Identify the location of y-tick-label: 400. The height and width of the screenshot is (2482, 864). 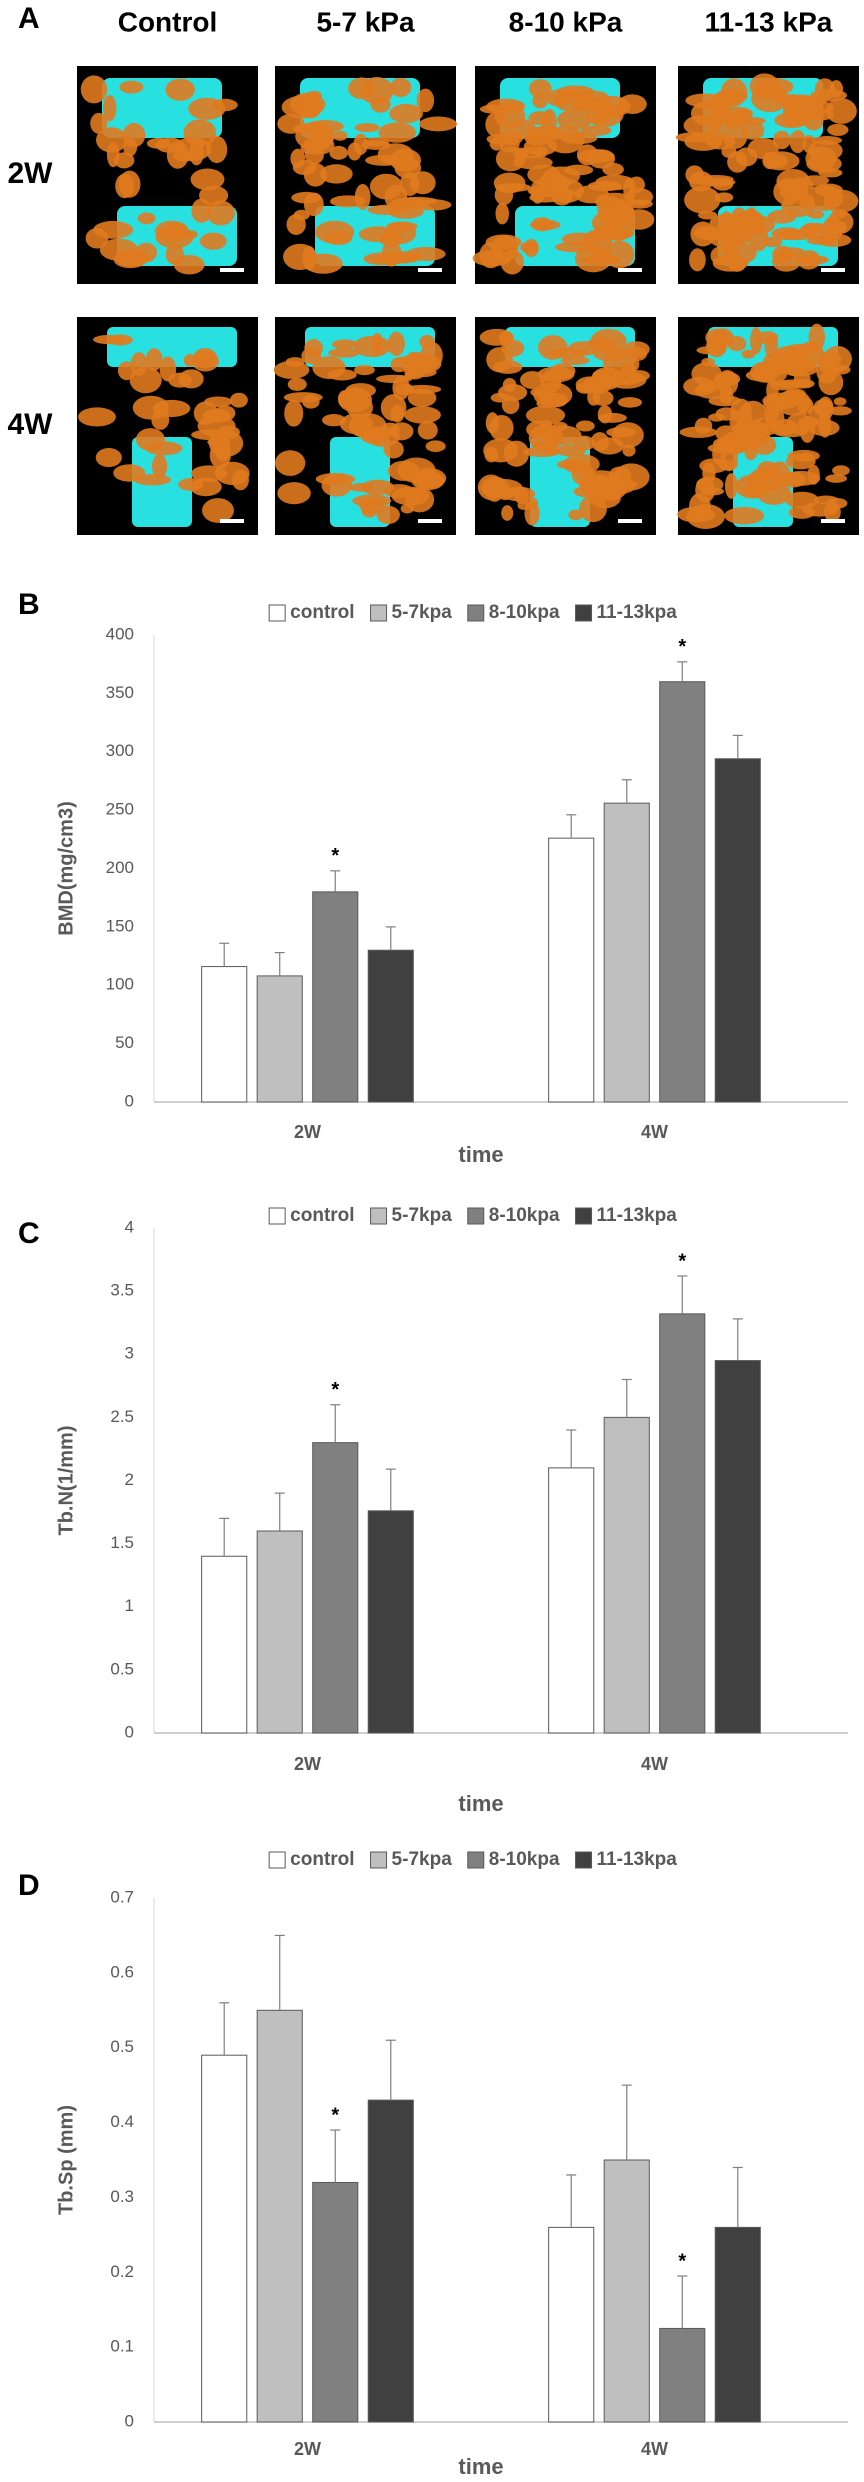
(120, 633).